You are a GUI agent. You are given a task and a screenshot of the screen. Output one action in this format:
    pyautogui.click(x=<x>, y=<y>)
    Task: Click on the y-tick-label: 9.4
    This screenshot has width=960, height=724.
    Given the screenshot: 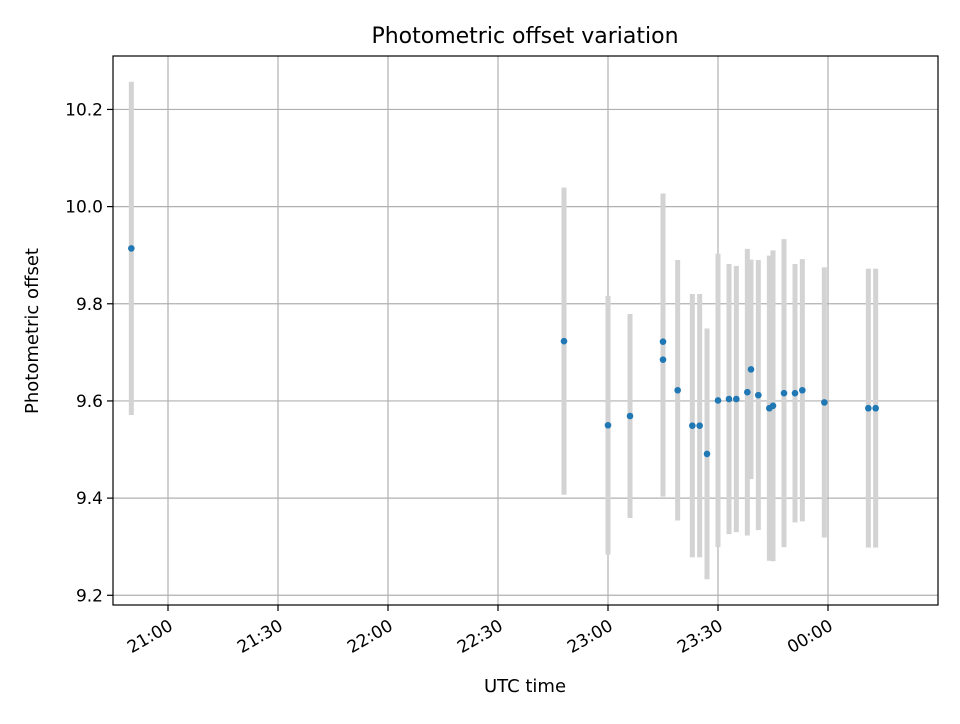 What is the action you would take?
    pyautogui.click(x=89, y=499)
    